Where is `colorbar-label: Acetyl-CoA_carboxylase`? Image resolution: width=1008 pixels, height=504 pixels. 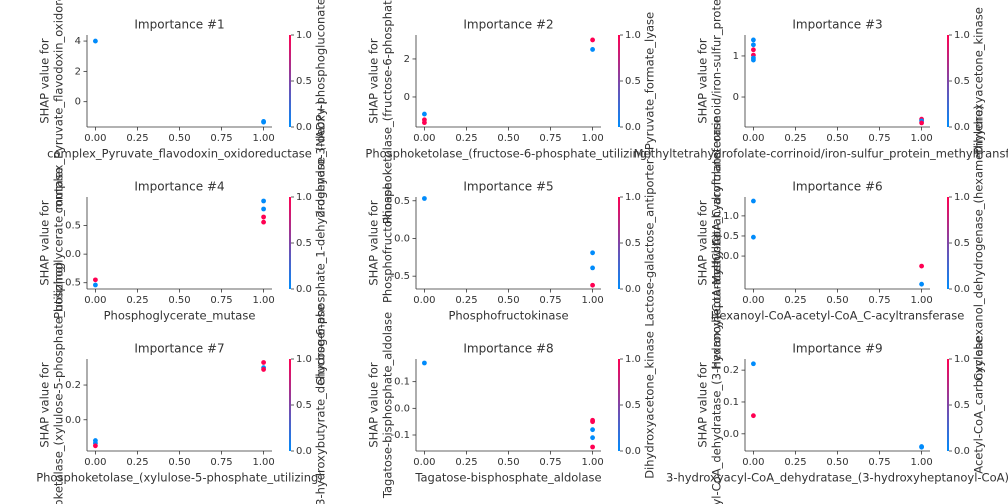 colorbar-label: Acetyl-CoA_carboxylase is located at coordinates (979, 404).